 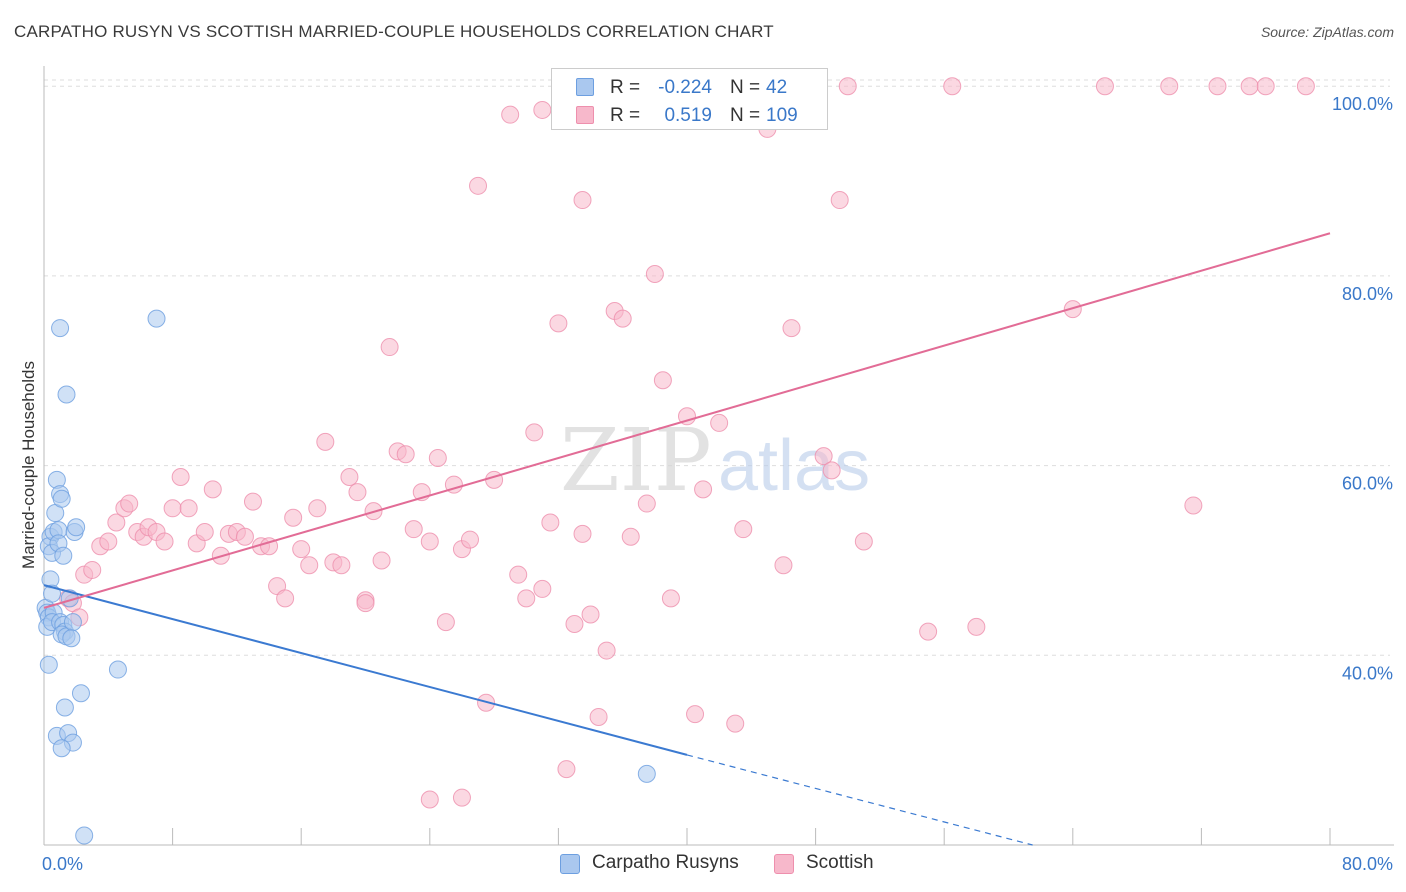 What do you see at coordinates (777, 87) in the screenshot?
I see `legend-n-value: 42` at bounding box center [777, 87].